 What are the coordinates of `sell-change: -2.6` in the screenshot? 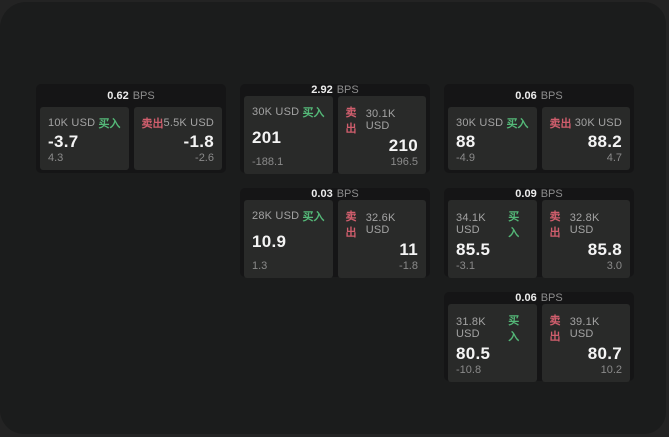 It's located at (204, 158).